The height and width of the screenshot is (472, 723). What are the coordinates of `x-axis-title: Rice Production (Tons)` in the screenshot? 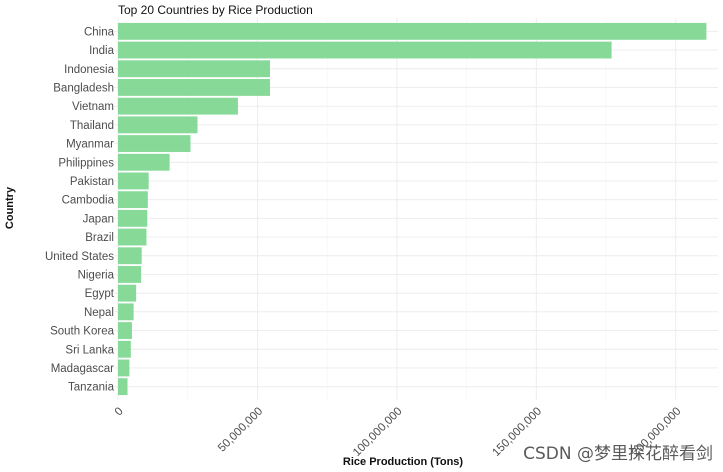 It's located at (403, 462).